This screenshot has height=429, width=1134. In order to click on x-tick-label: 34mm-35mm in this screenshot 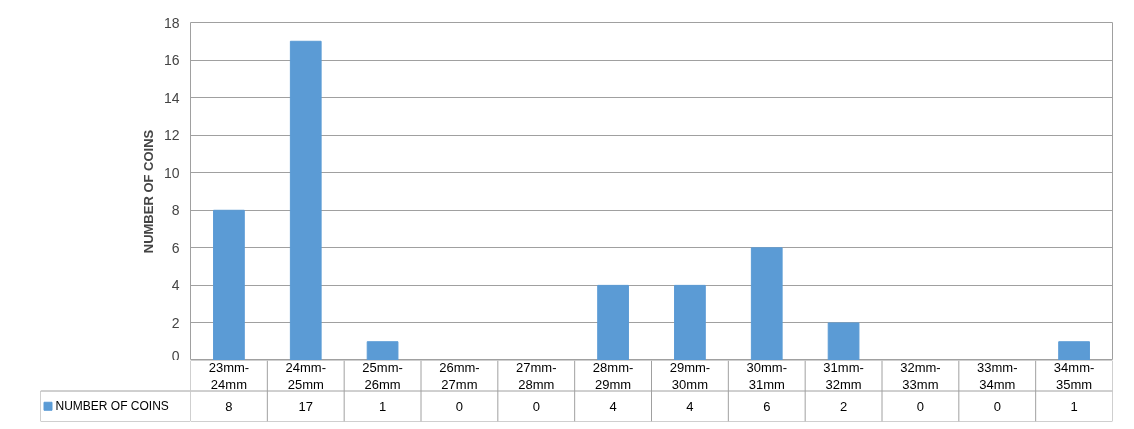, I will do `click(1074, 376)`.